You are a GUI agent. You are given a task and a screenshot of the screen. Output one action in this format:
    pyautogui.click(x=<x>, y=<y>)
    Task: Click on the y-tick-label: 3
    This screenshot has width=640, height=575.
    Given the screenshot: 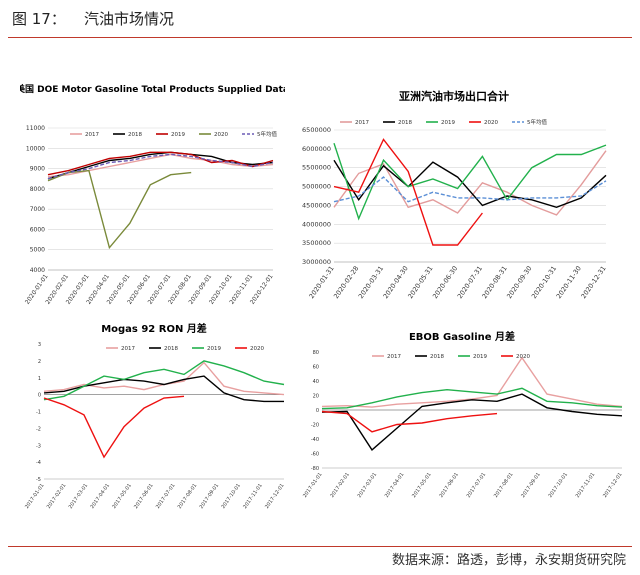 What is the action you would take?
    pyautogui.click(x=39, y=345)
    